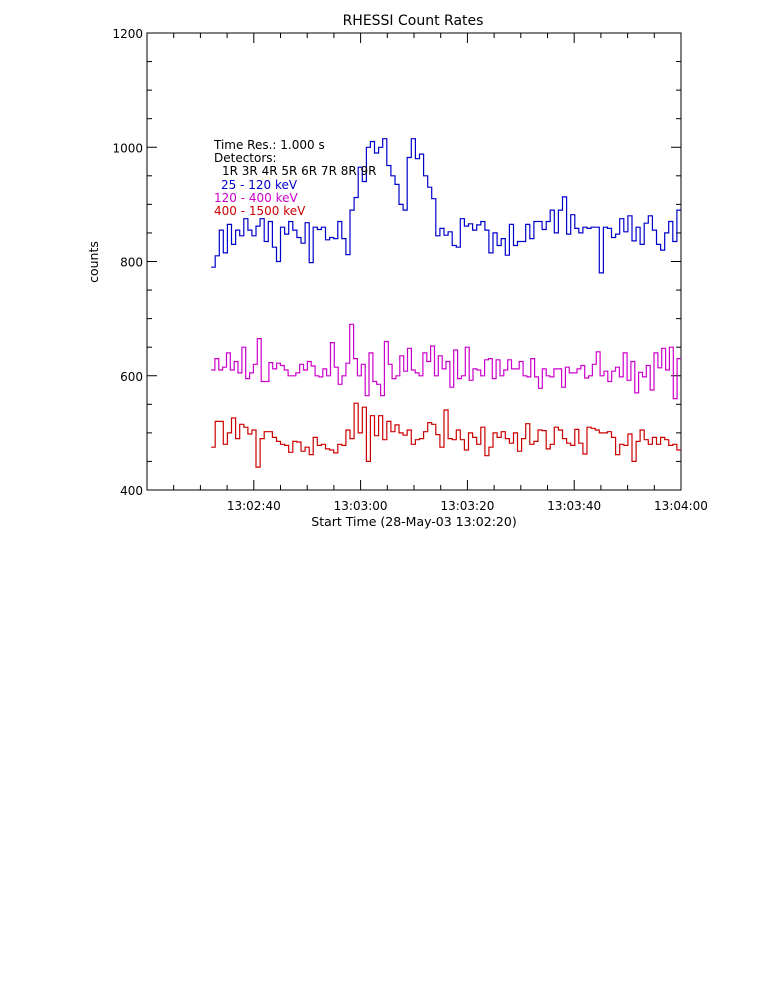  What do you see at coordinates (256, 198) in the screenshot?
I see `legend-series-2: 120 - 400 keV` at bounding box center [256, 198].